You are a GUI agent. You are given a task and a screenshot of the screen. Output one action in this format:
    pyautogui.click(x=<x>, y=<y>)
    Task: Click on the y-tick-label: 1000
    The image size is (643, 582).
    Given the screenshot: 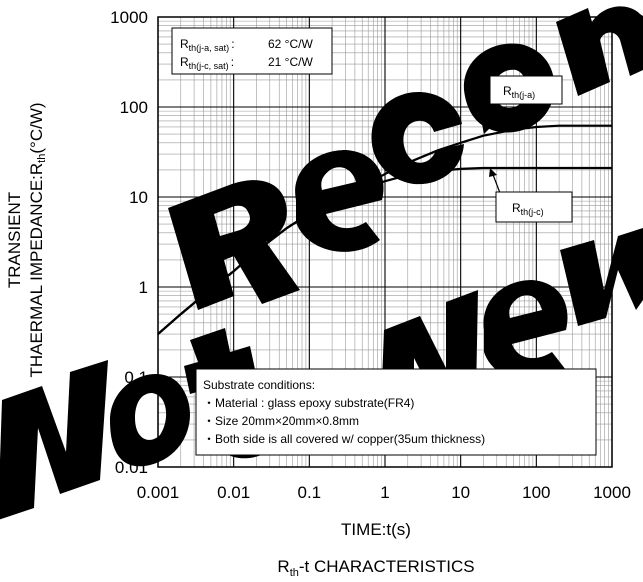 What is the action you would take?
    pyautogui.click(x=129, y=17)
    